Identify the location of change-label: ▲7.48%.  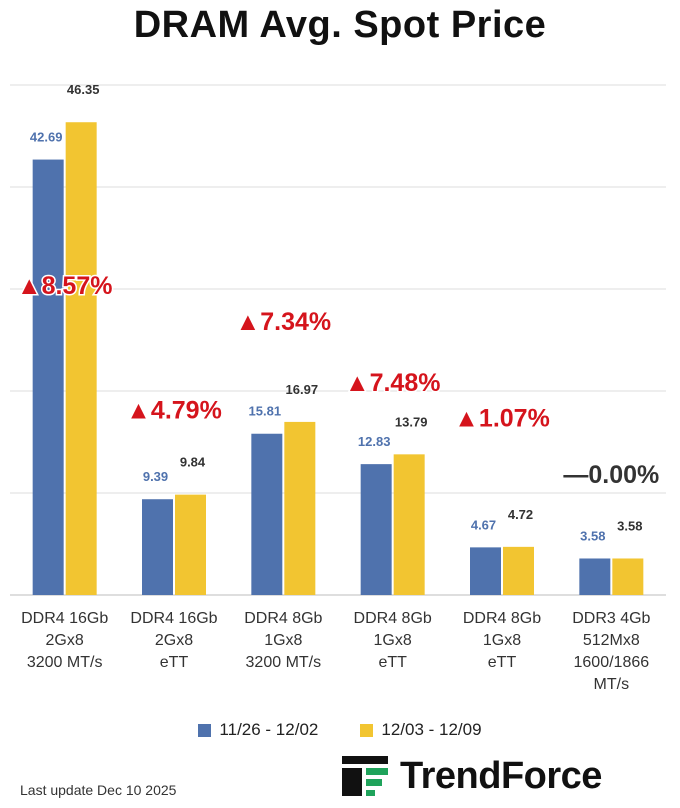
(393, 383).